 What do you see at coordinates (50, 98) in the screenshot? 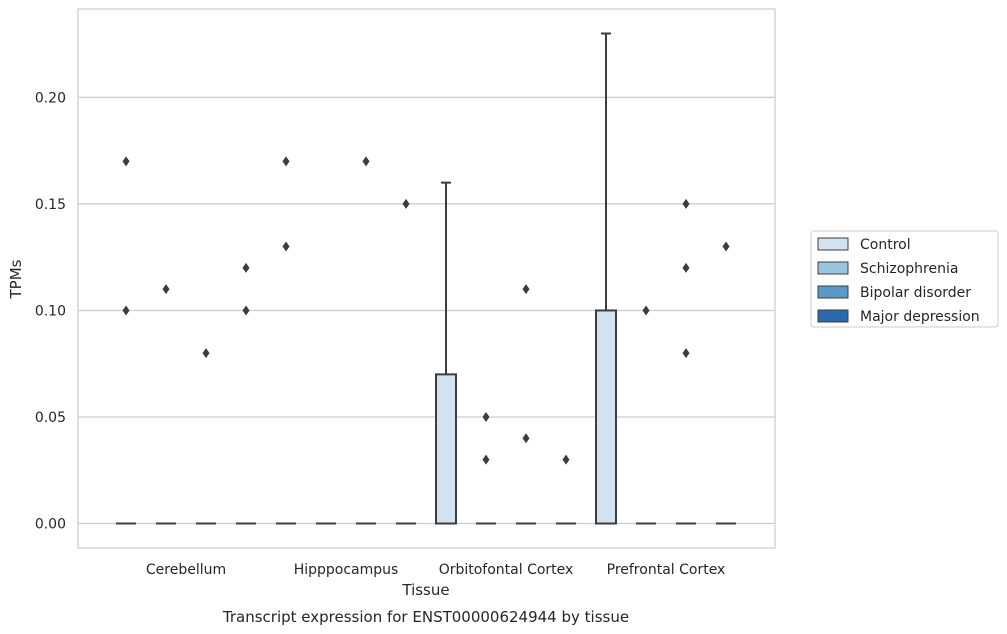
I see `y-tick-label: 0.20` at bounding box center [50, 98].